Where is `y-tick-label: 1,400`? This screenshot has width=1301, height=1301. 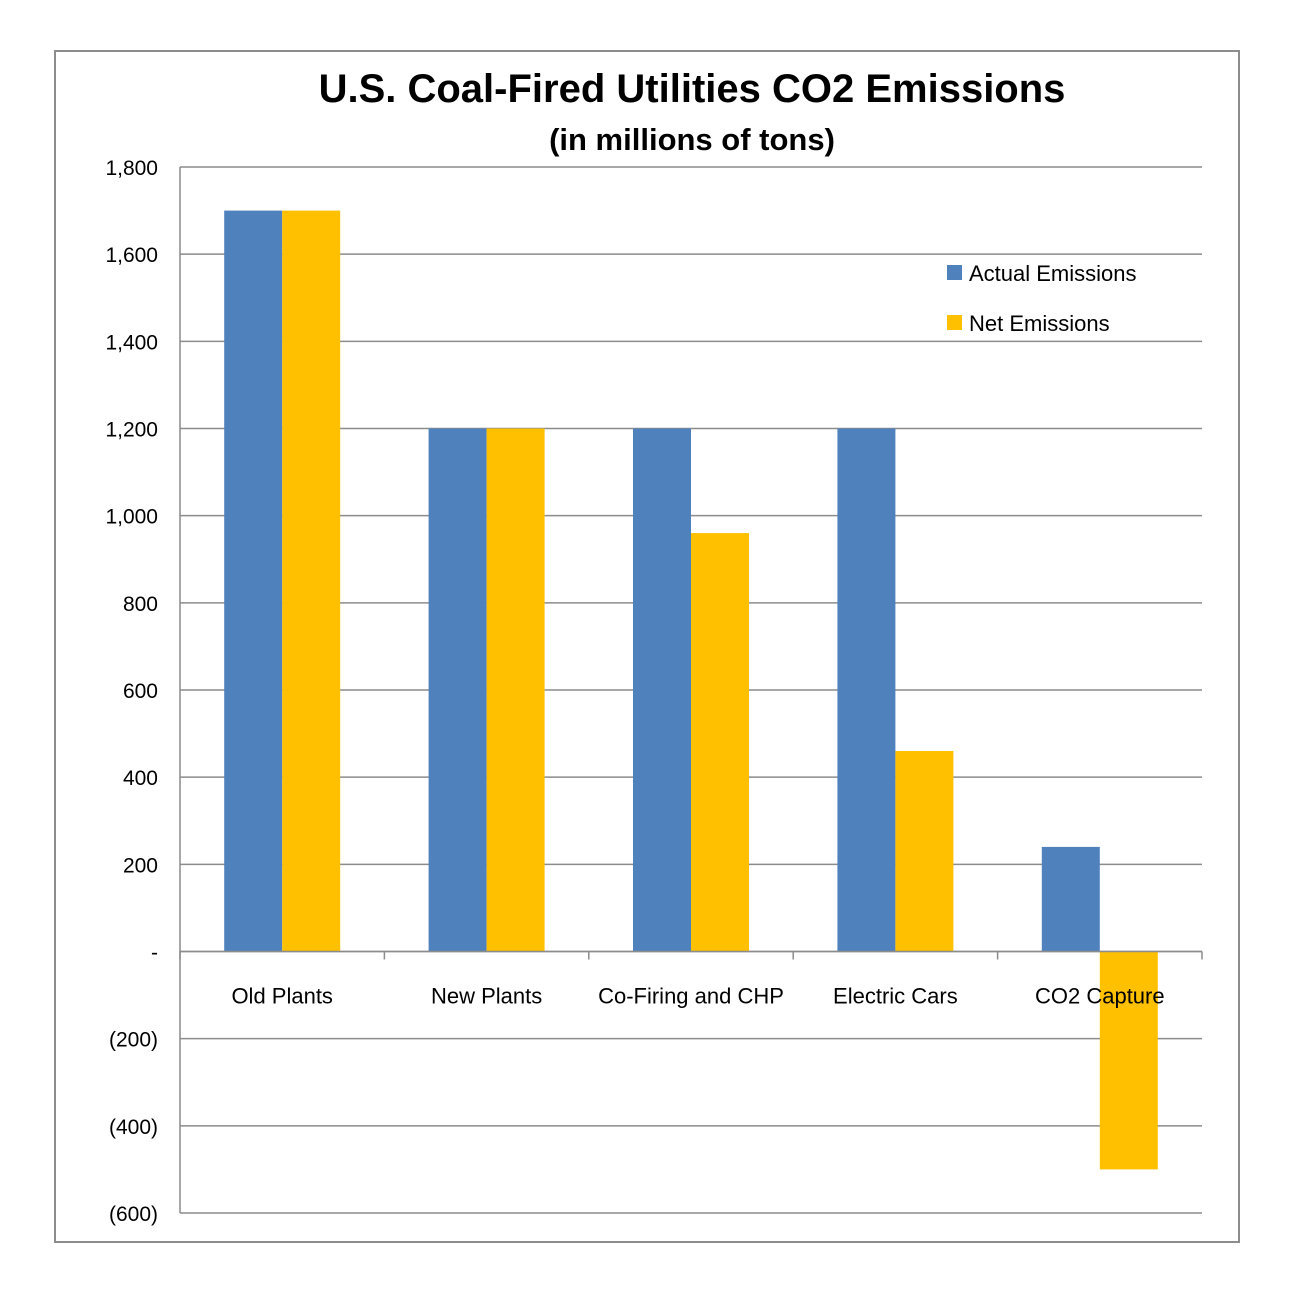
y-tick-label: 1,400 is located at coordinates (131, 342).